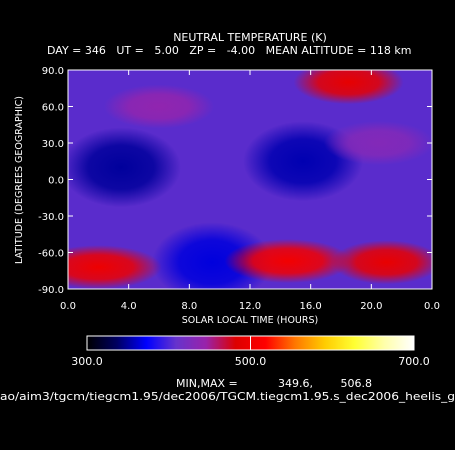 The height and width of the screenshot is (450, 455). Describe the element at coordinates (250, 320) in the screenshot. I see `x-axis-label: SOLAR LOCAL TIME (HOURS)` at that location.